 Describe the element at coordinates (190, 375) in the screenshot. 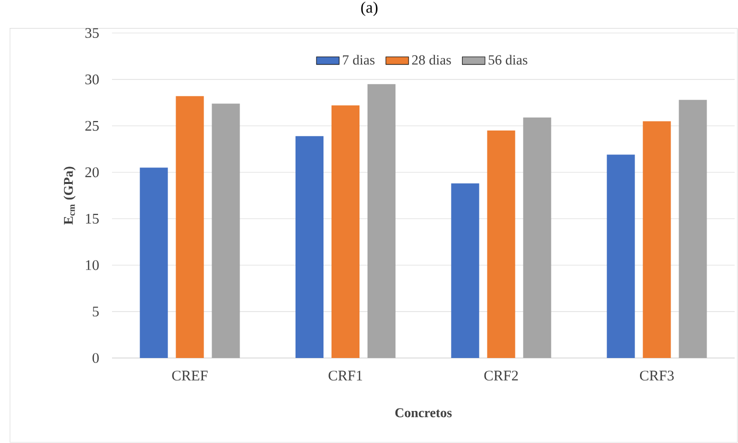

I see `x-tick-label: CREF` at that location.